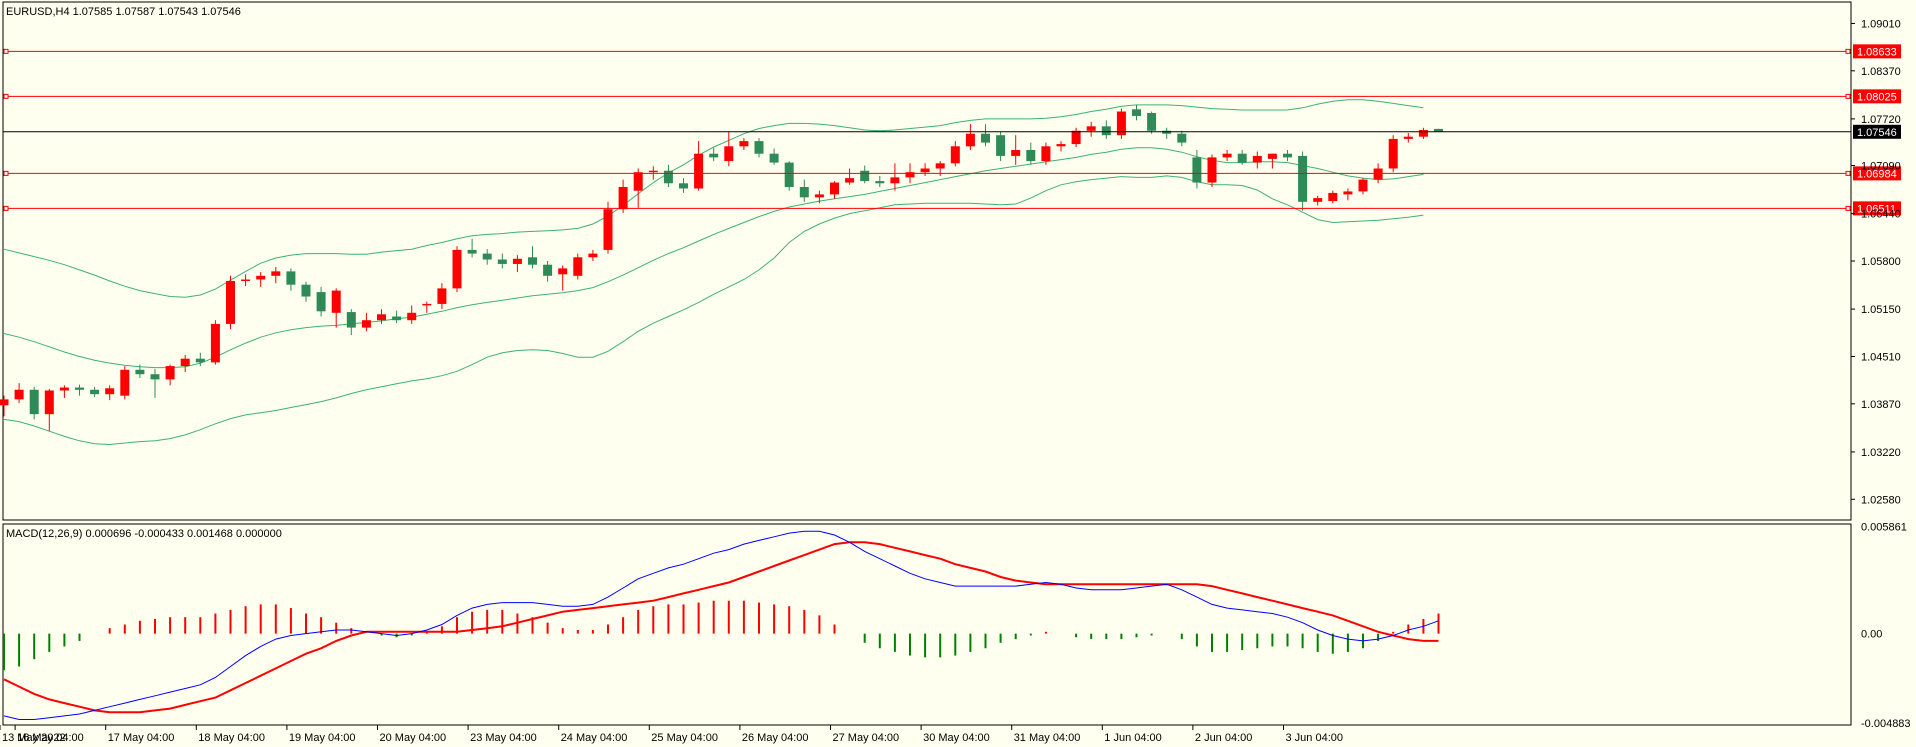 Image resolution: width=1916 pixels, height=747 pixels. Describe the element at coordinates (1881, 500) in the screenshot. I see `price-tick-label: 1.02580` at that location.